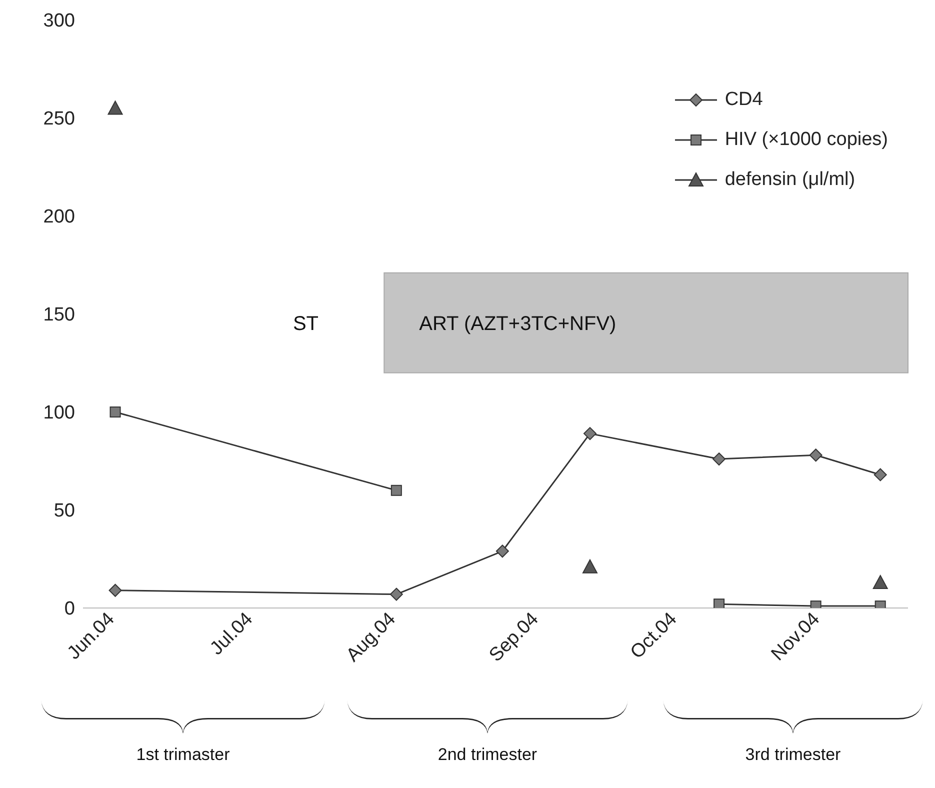 The width and height of the screenshot is (935, 788). What do you see at coordinates (793, 754) in the screenshot?
I see `text: 3rd trimester` at bounding box center [793, 754].